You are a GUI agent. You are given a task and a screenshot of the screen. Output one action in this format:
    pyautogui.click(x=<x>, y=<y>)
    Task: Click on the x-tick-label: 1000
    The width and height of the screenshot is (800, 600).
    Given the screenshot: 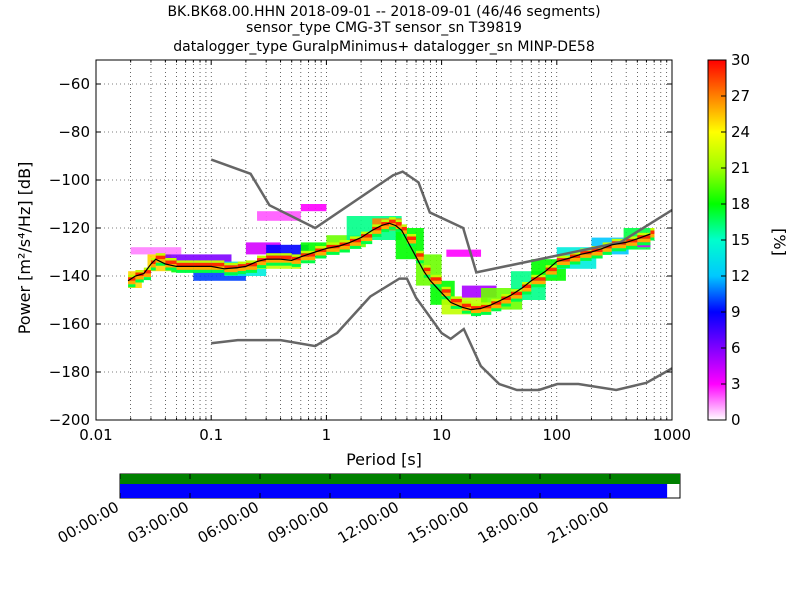 What is the action you would take?
    pyautogui.click(x=672, y=435)
    